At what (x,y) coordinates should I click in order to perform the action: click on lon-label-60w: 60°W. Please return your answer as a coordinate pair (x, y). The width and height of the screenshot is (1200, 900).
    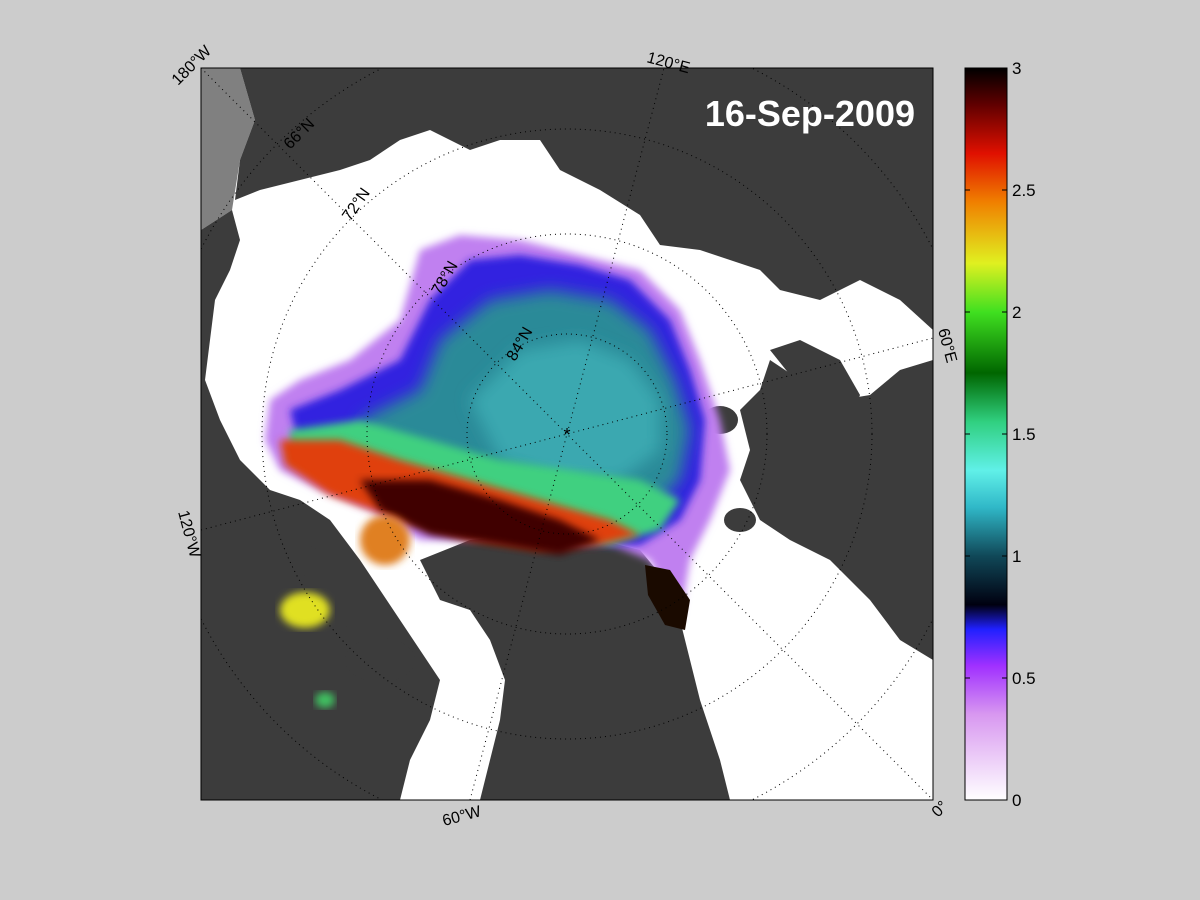
    Looking at the image, I should click on (462, 816).